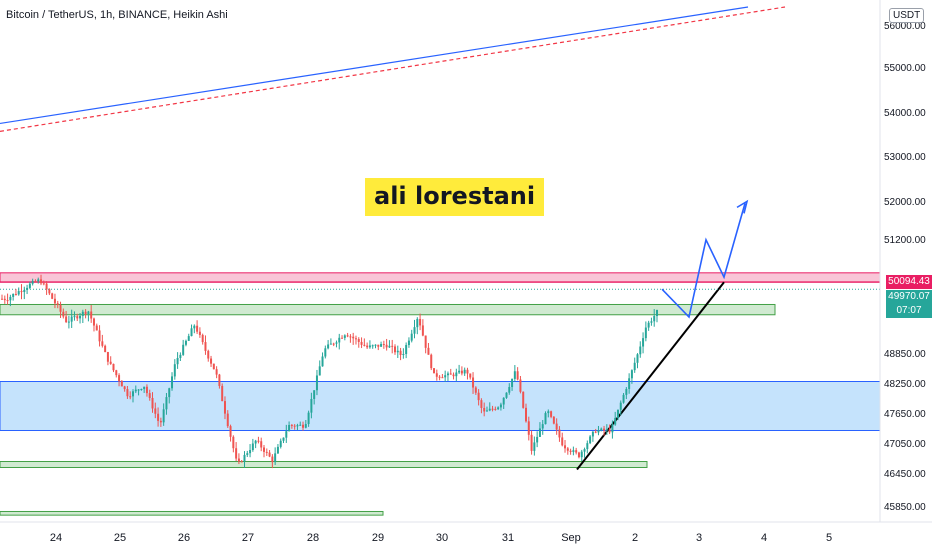 The height and width of the screenshot is (555, 932). I want to click on time-axis-bg, so click(466, 536).